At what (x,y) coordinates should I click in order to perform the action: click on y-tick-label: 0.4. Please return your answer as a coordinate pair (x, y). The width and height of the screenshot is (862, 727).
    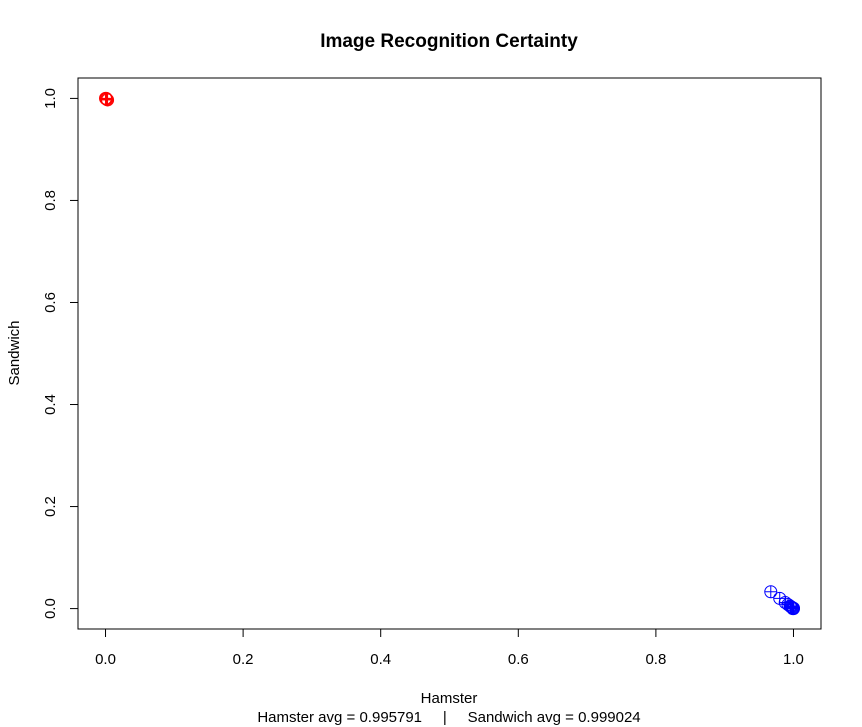
    Looking at the image, I should click on (50, 404).